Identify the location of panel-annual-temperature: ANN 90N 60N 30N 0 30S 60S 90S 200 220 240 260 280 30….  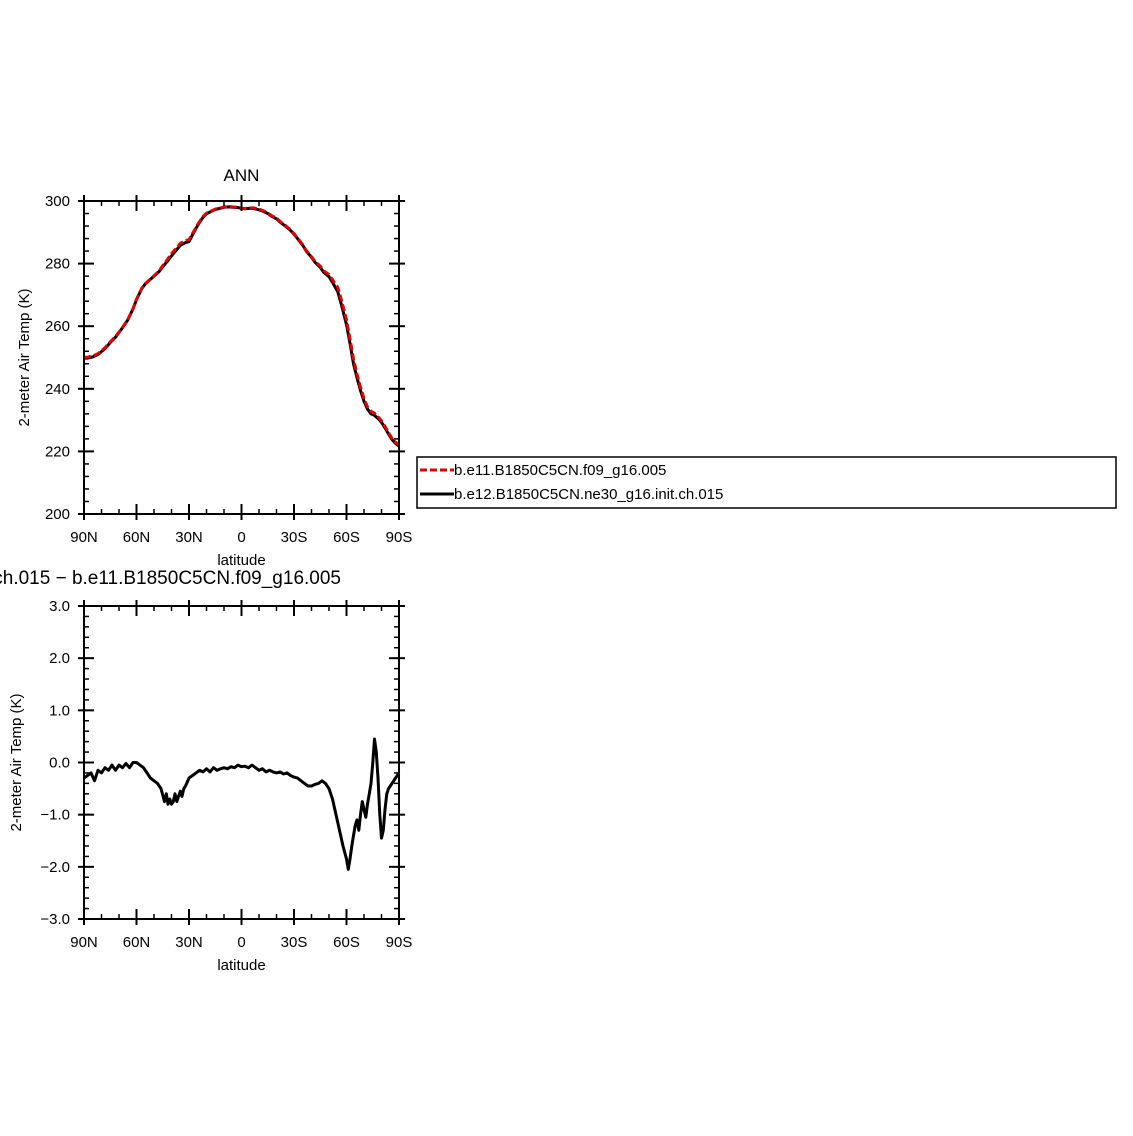
(214, 367).